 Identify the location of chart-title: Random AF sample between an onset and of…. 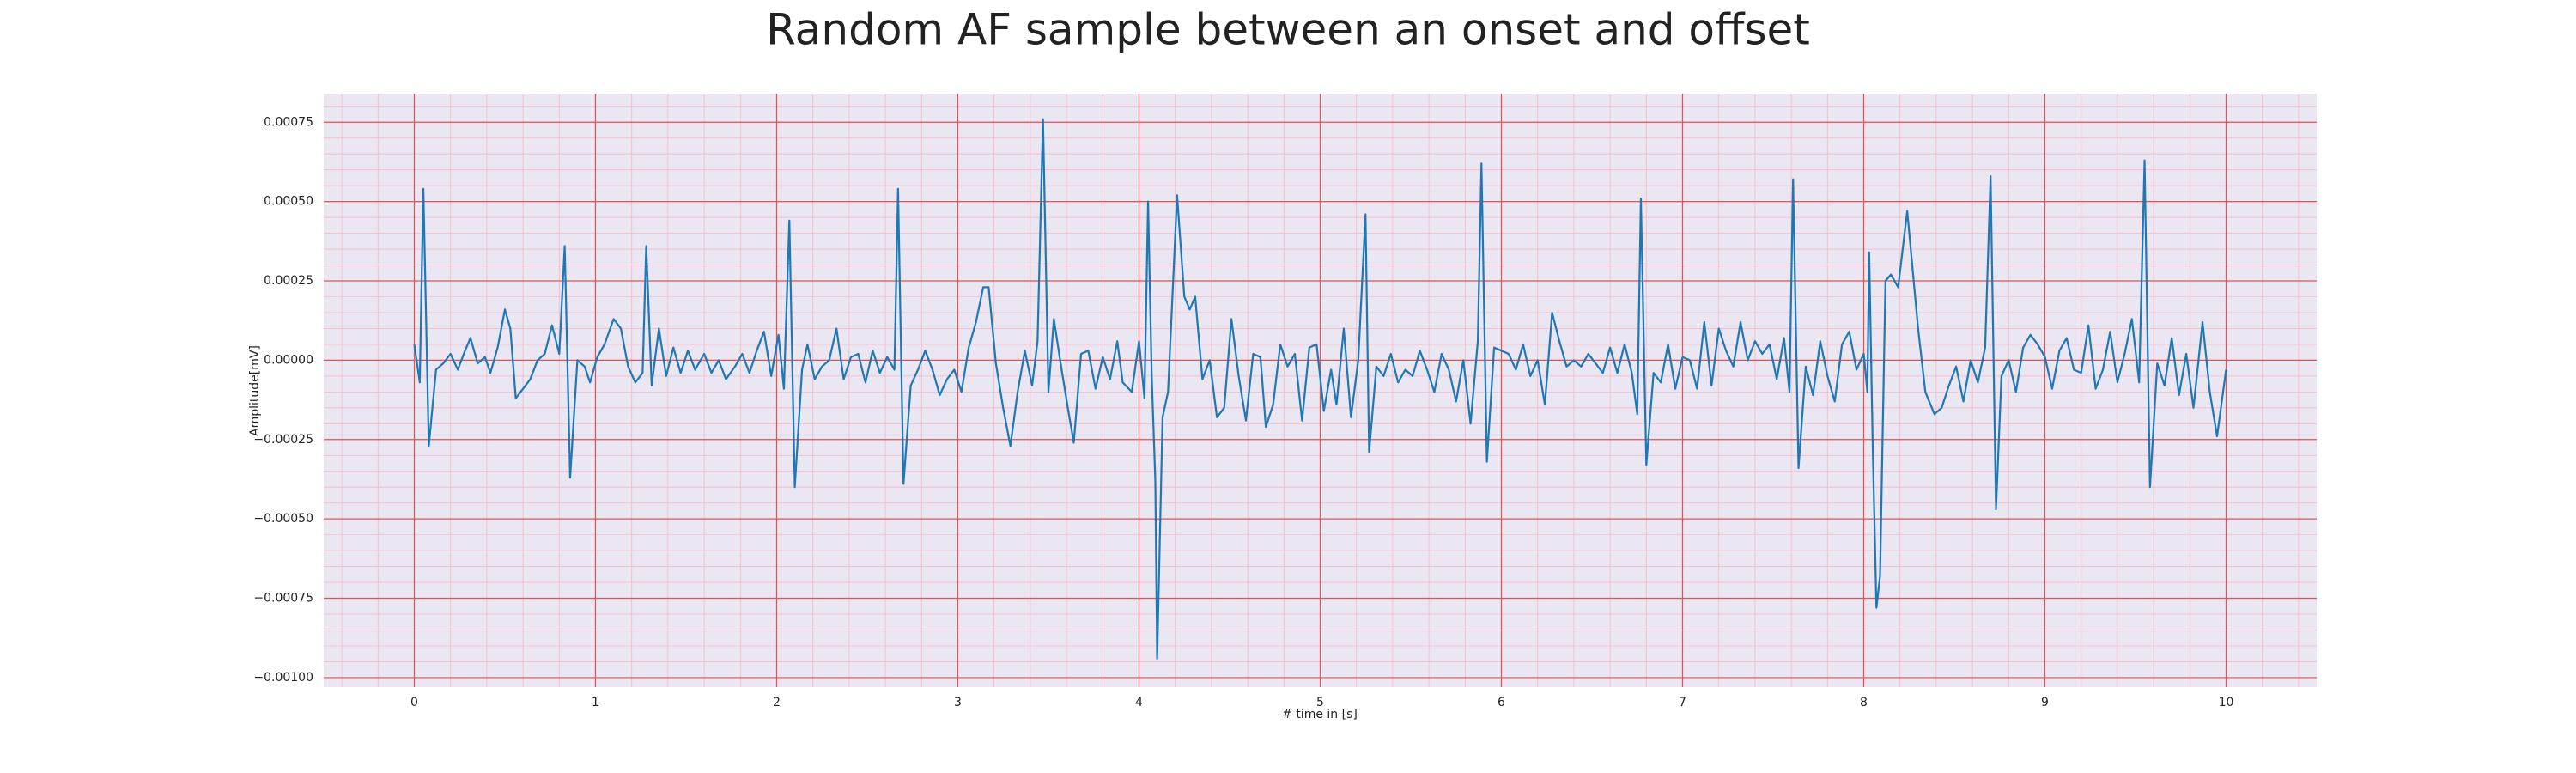
(1288, 30).